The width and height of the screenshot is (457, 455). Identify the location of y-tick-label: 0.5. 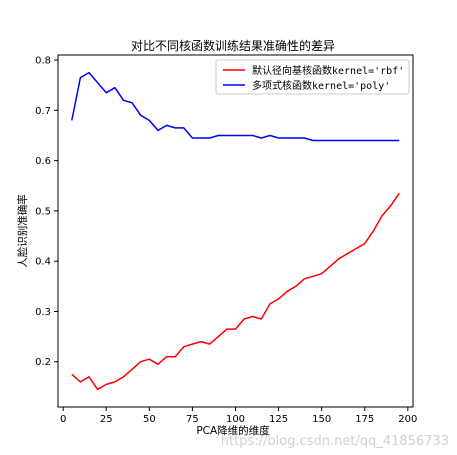
(43, 211).